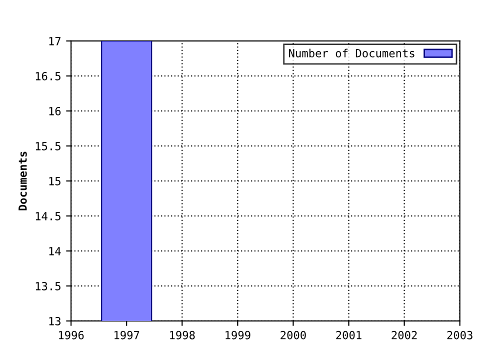  What do you see at coordinates (71, 335) in the screenshot?
I see `x-tick-label: 1996` at bounding box center [71, 335].